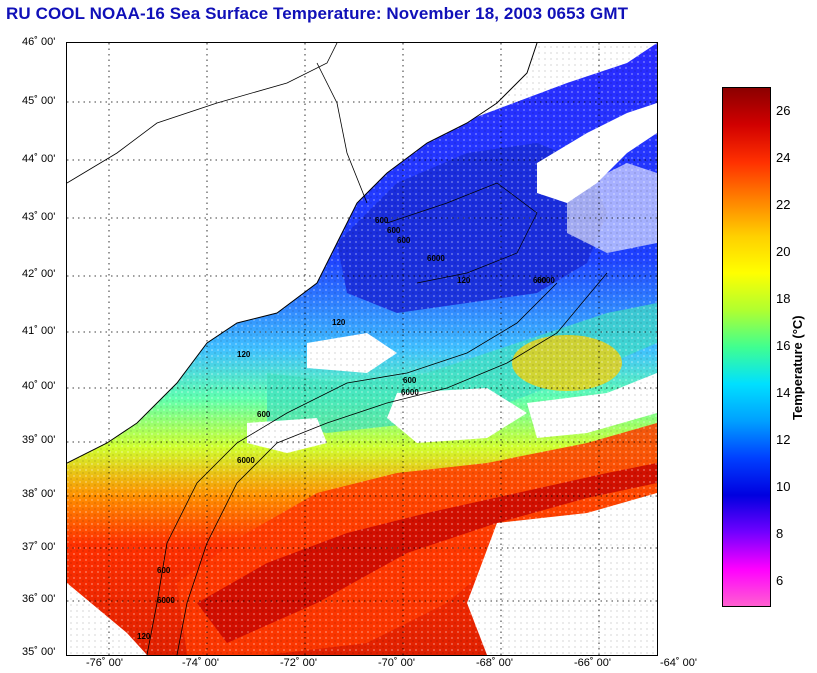  I want to click on latitude-label: 43˚ 00', so click(39, 217).